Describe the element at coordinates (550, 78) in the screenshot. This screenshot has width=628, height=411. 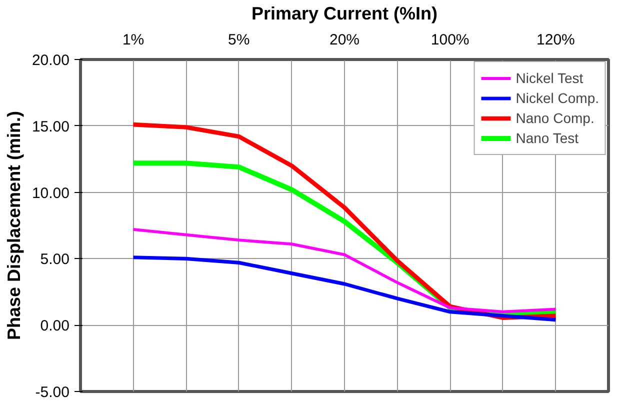
I see `legend-label: Nickel Test` at that location.